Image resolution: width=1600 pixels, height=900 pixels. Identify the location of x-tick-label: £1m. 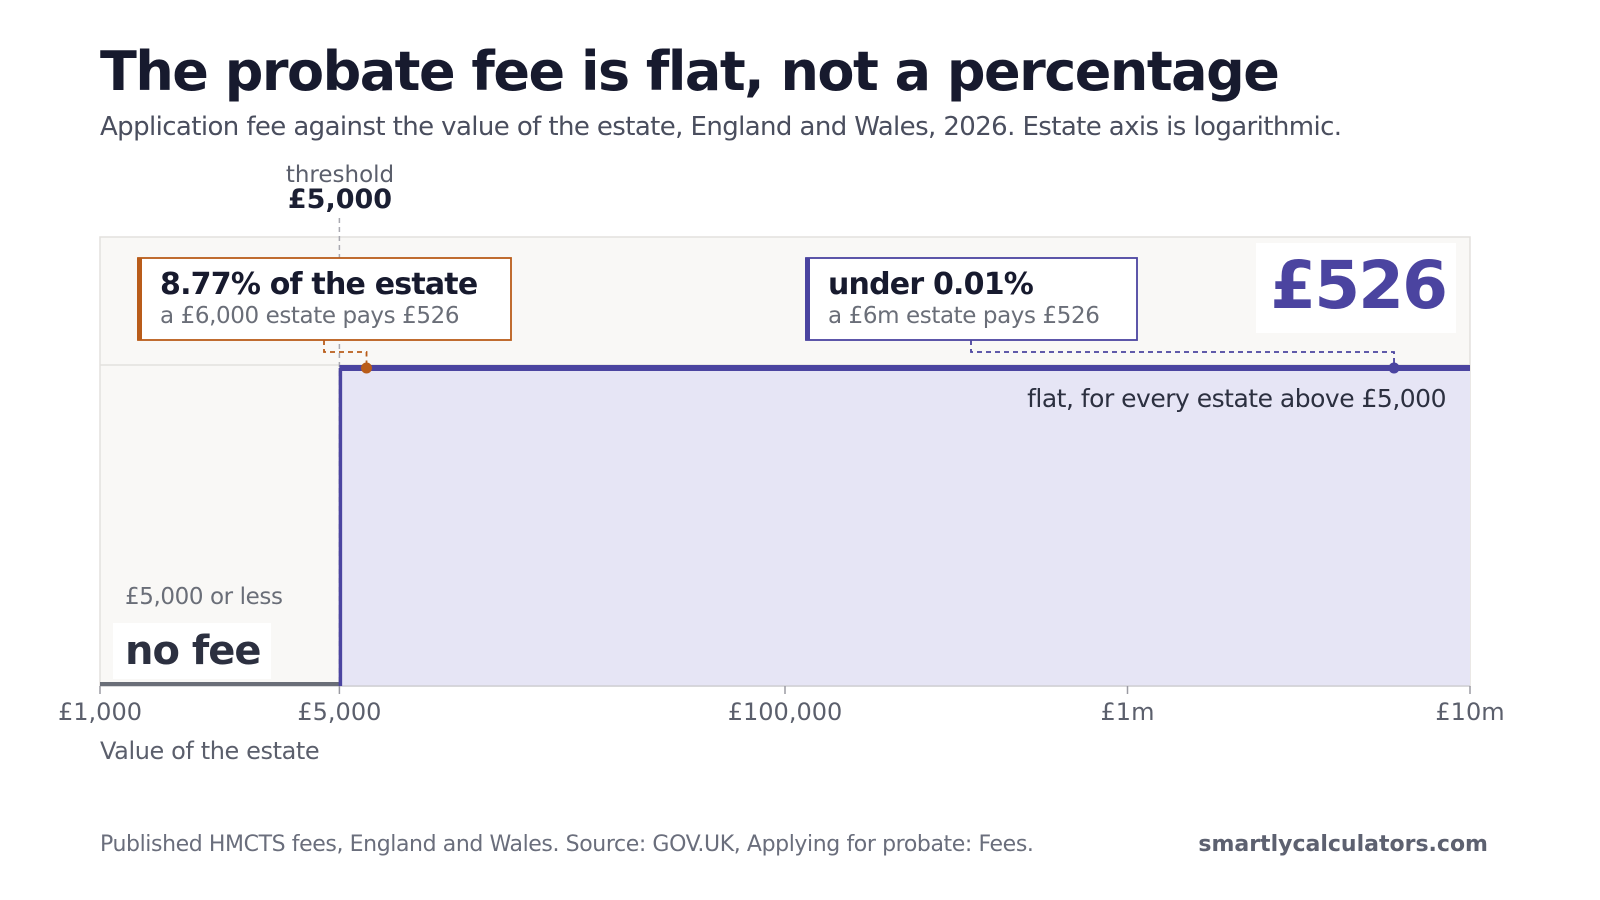
(1128, 712).